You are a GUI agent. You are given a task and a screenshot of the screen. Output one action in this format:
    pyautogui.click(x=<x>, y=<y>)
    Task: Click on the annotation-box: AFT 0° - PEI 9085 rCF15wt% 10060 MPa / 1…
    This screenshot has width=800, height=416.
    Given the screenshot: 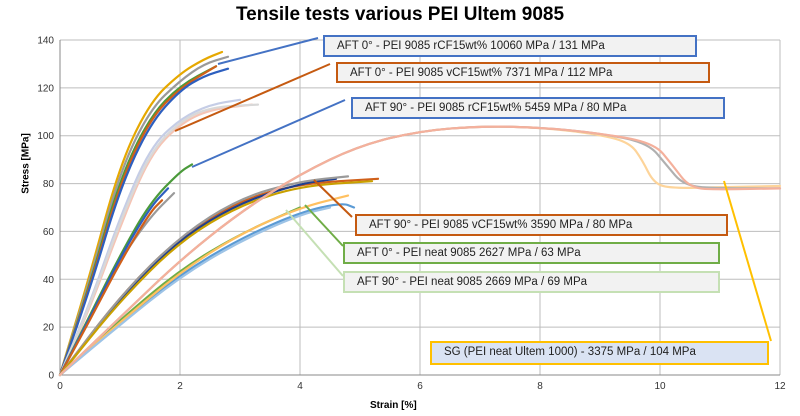 What is the action you would take?
    pyautogui.click(x=510, y=46)
    